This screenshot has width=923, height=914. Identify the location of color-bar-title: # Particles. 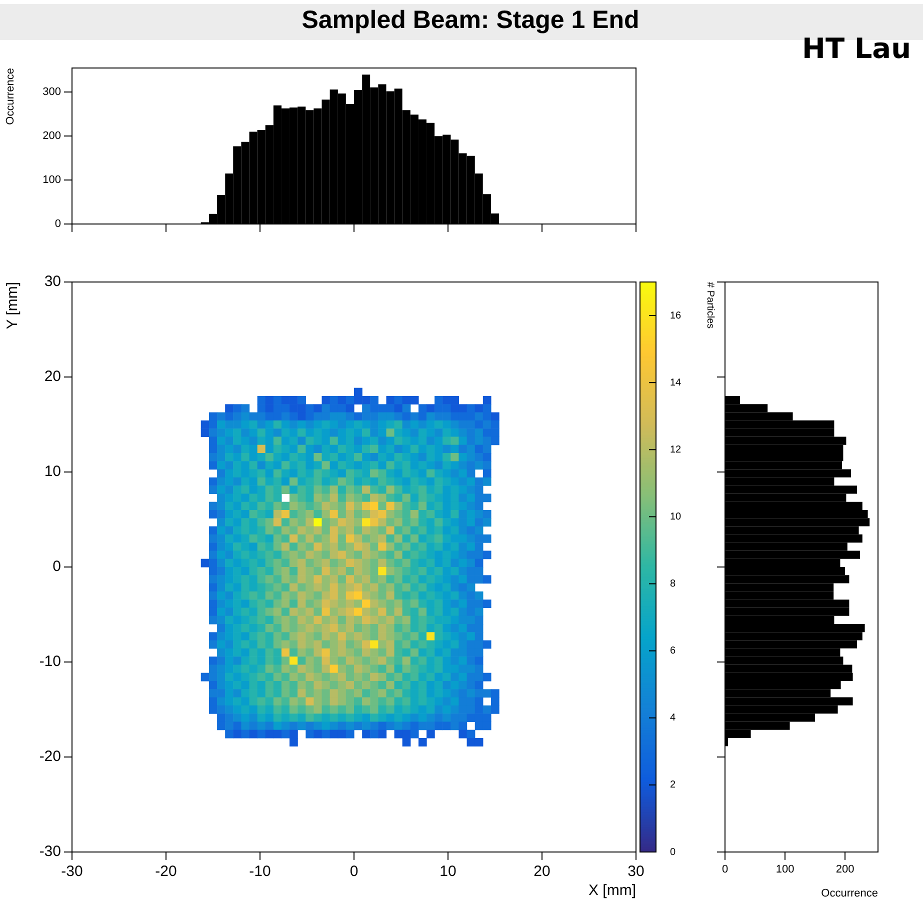
(710, 305).